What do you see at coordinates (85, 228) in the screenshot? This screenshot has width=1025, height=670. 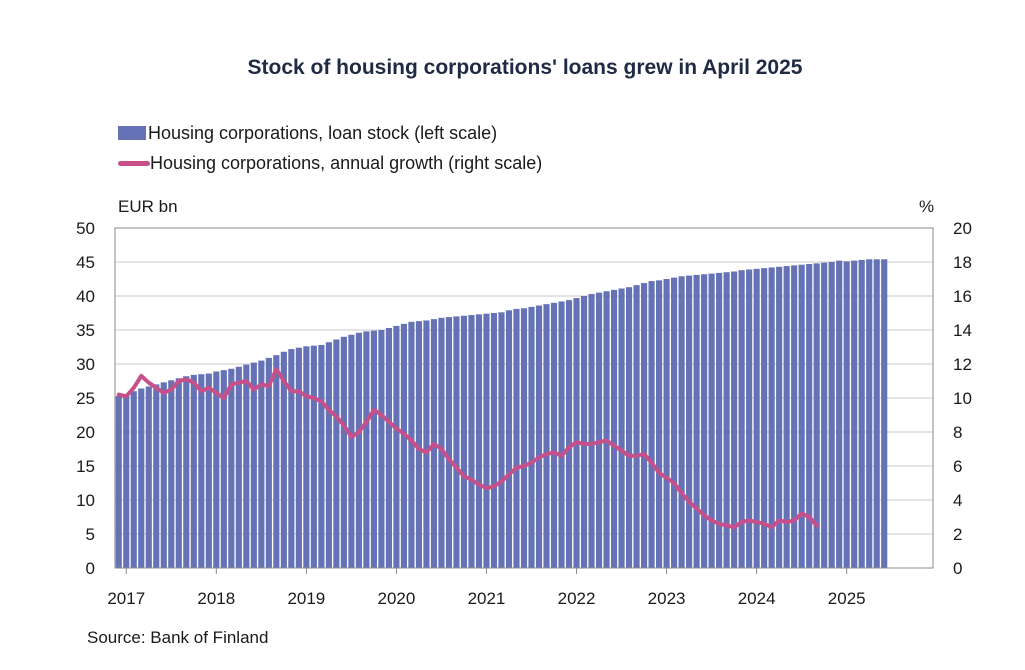 I see `left-tick-label: 50` at bounding box center [85, 228].